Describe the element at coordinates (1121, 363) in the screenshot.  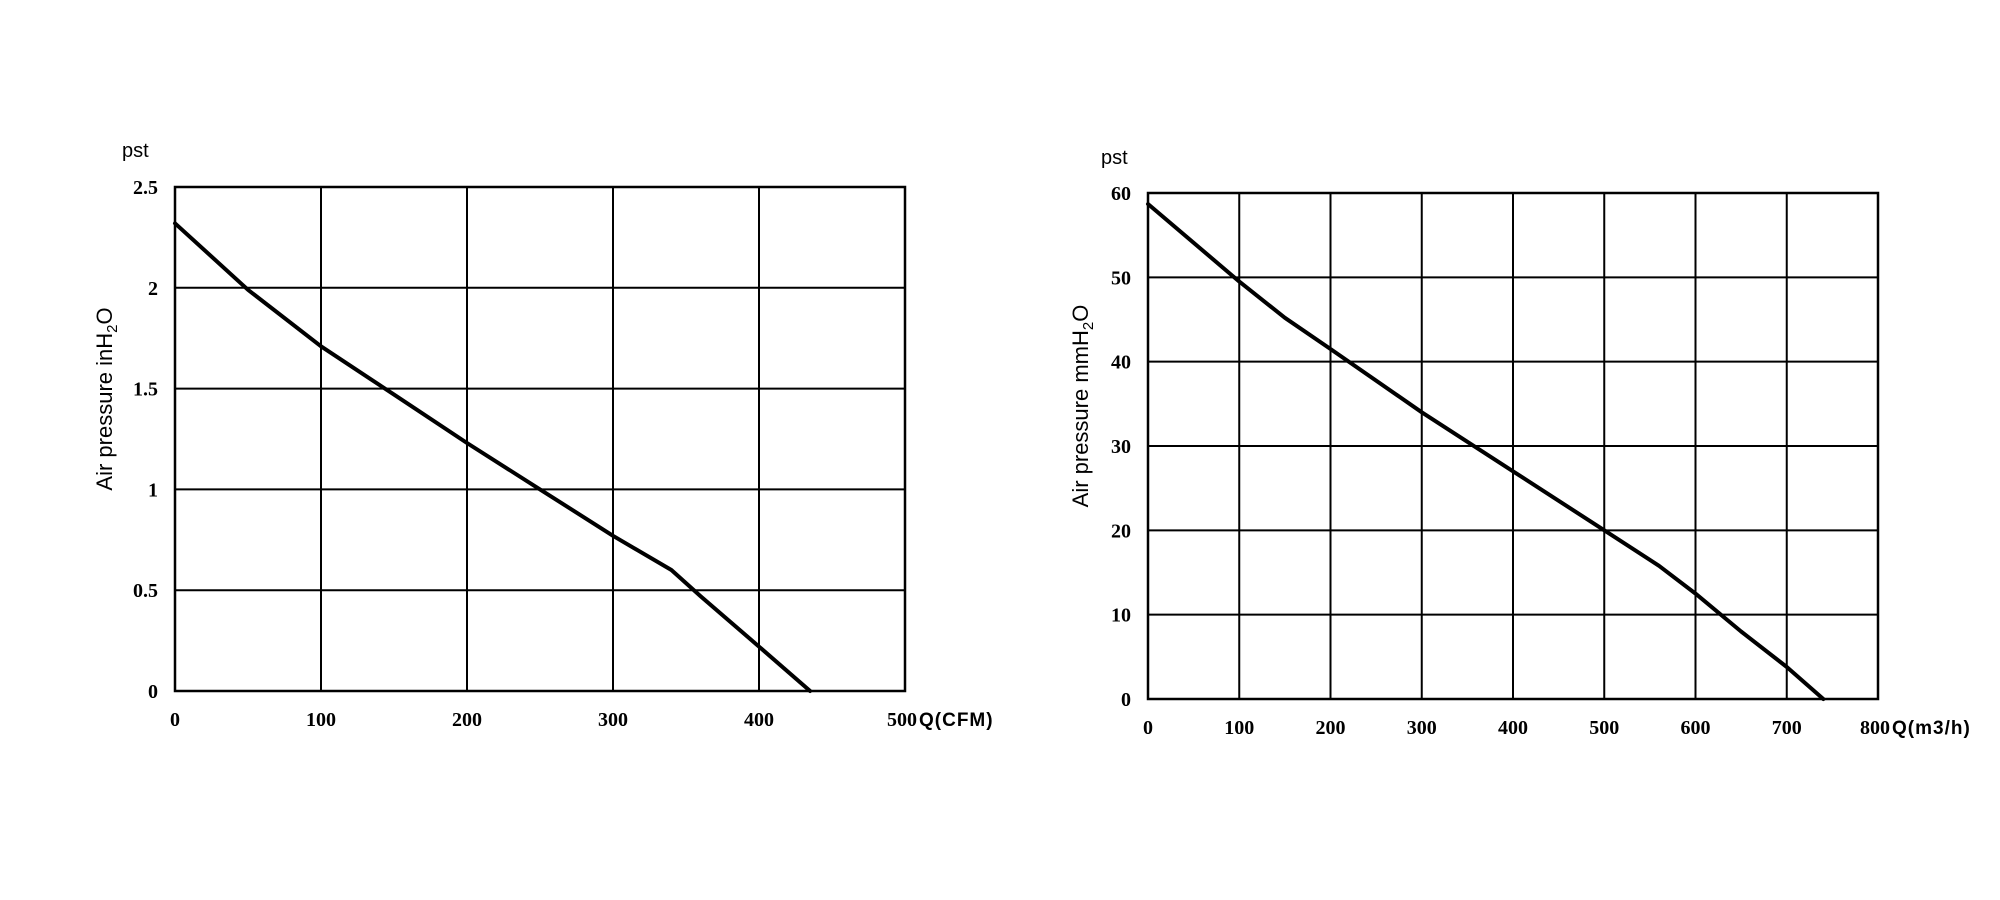
I see `y-tick-label: 40` at that location.